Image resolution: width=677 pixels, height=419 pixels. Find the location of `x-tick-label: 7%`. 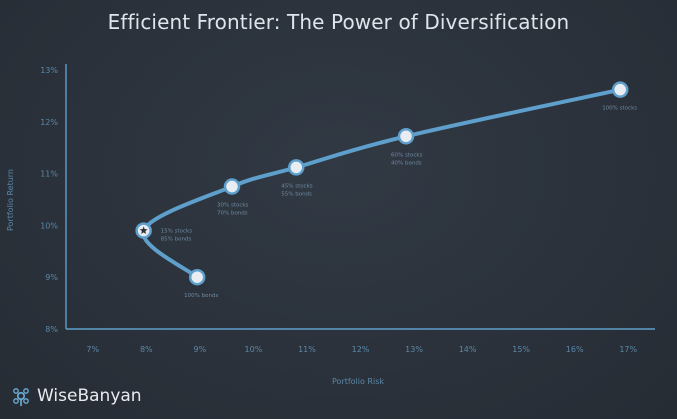

x-tick-label: 7% is located at coordinates (92, 349).